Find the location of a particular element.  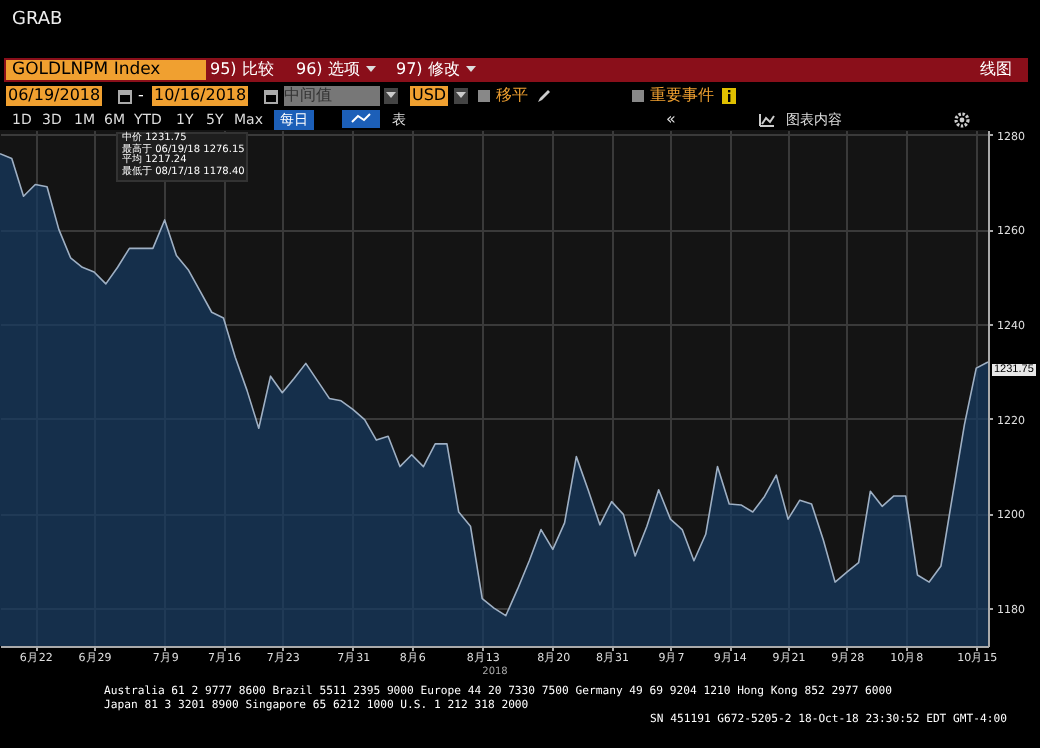

chart-title: GOLDLNPM Index is located at coordinates (106, 70).